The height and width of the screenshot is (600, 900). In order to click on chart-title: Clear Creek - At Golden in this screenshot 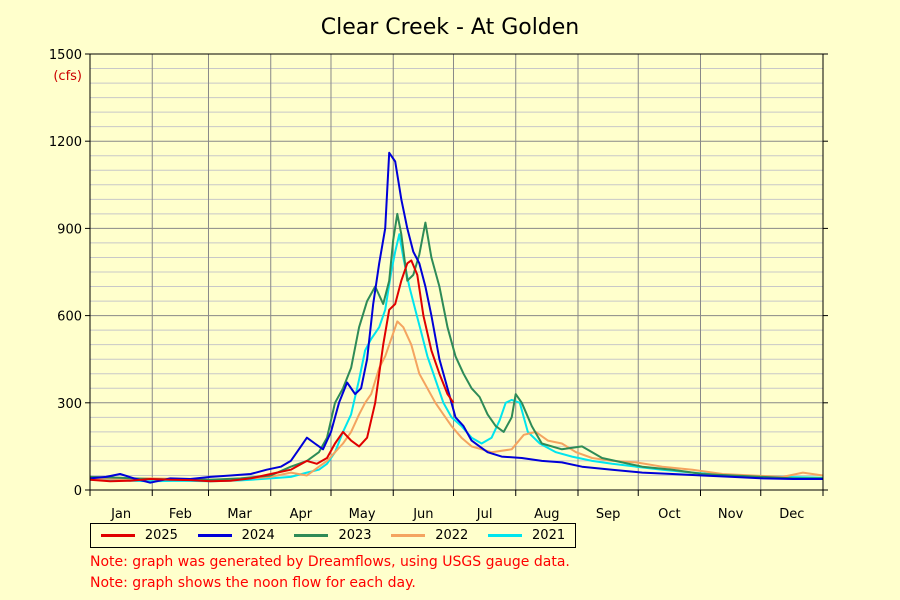, I will do `click(450, 27)`.